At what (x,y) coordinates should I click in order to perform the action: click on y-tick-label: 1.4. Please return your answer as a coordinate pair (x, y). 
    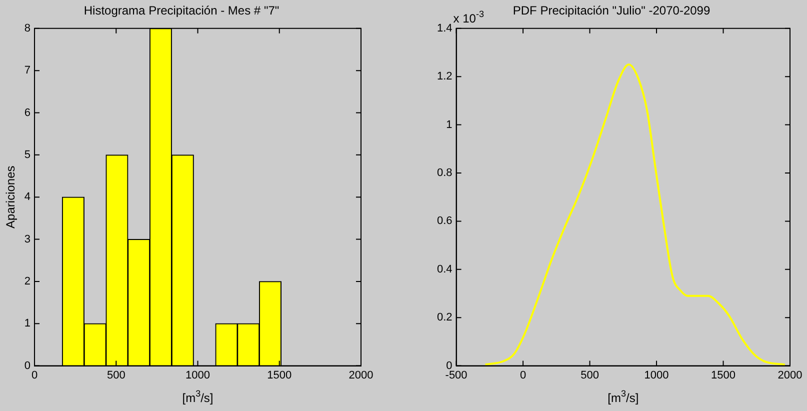
    Looking at the image, I should click on (444, 28).